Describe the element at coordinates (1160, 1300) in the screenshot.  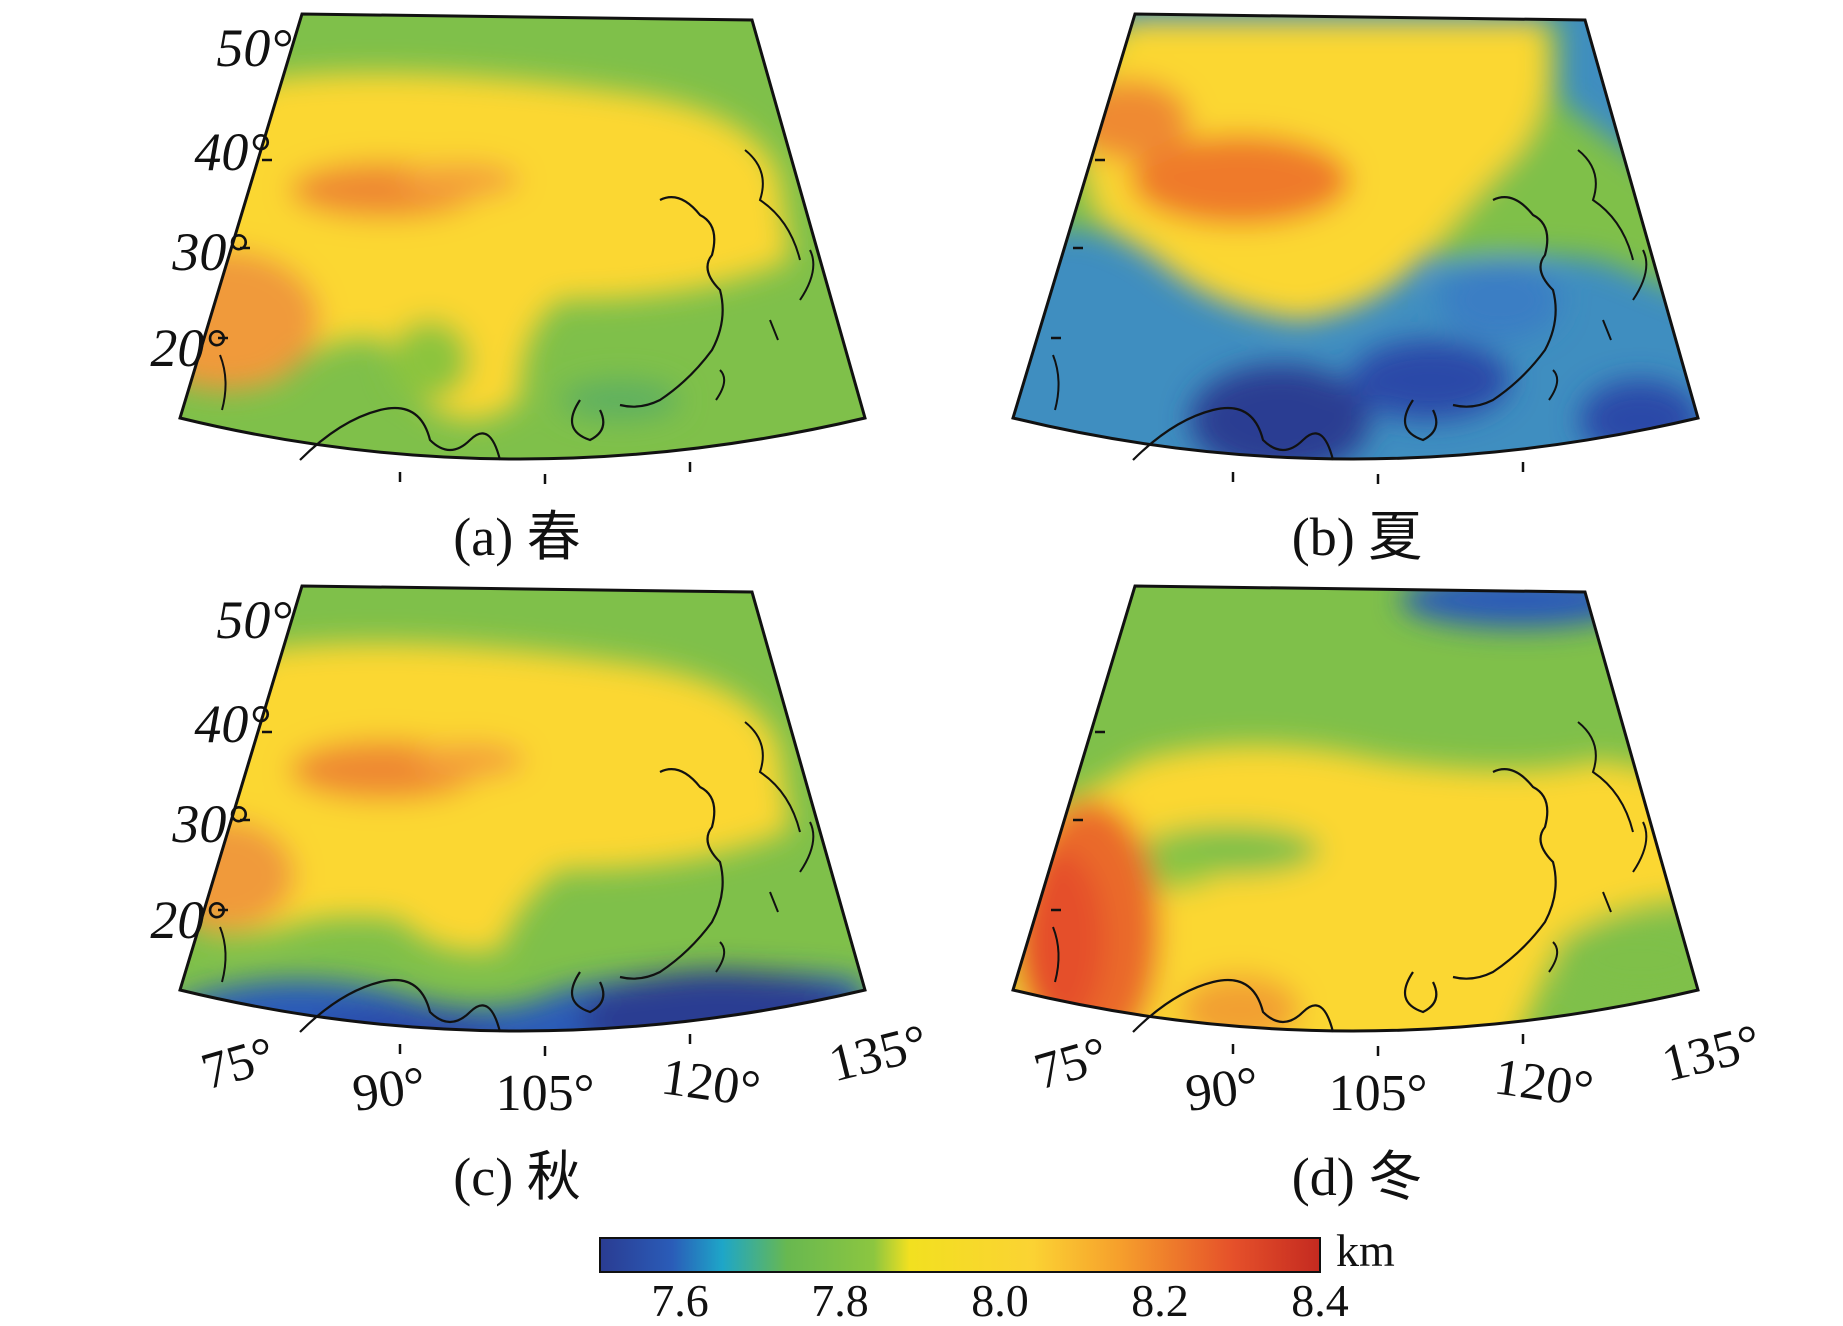
I see `colorbar-tick-label: 8.2` at that location.